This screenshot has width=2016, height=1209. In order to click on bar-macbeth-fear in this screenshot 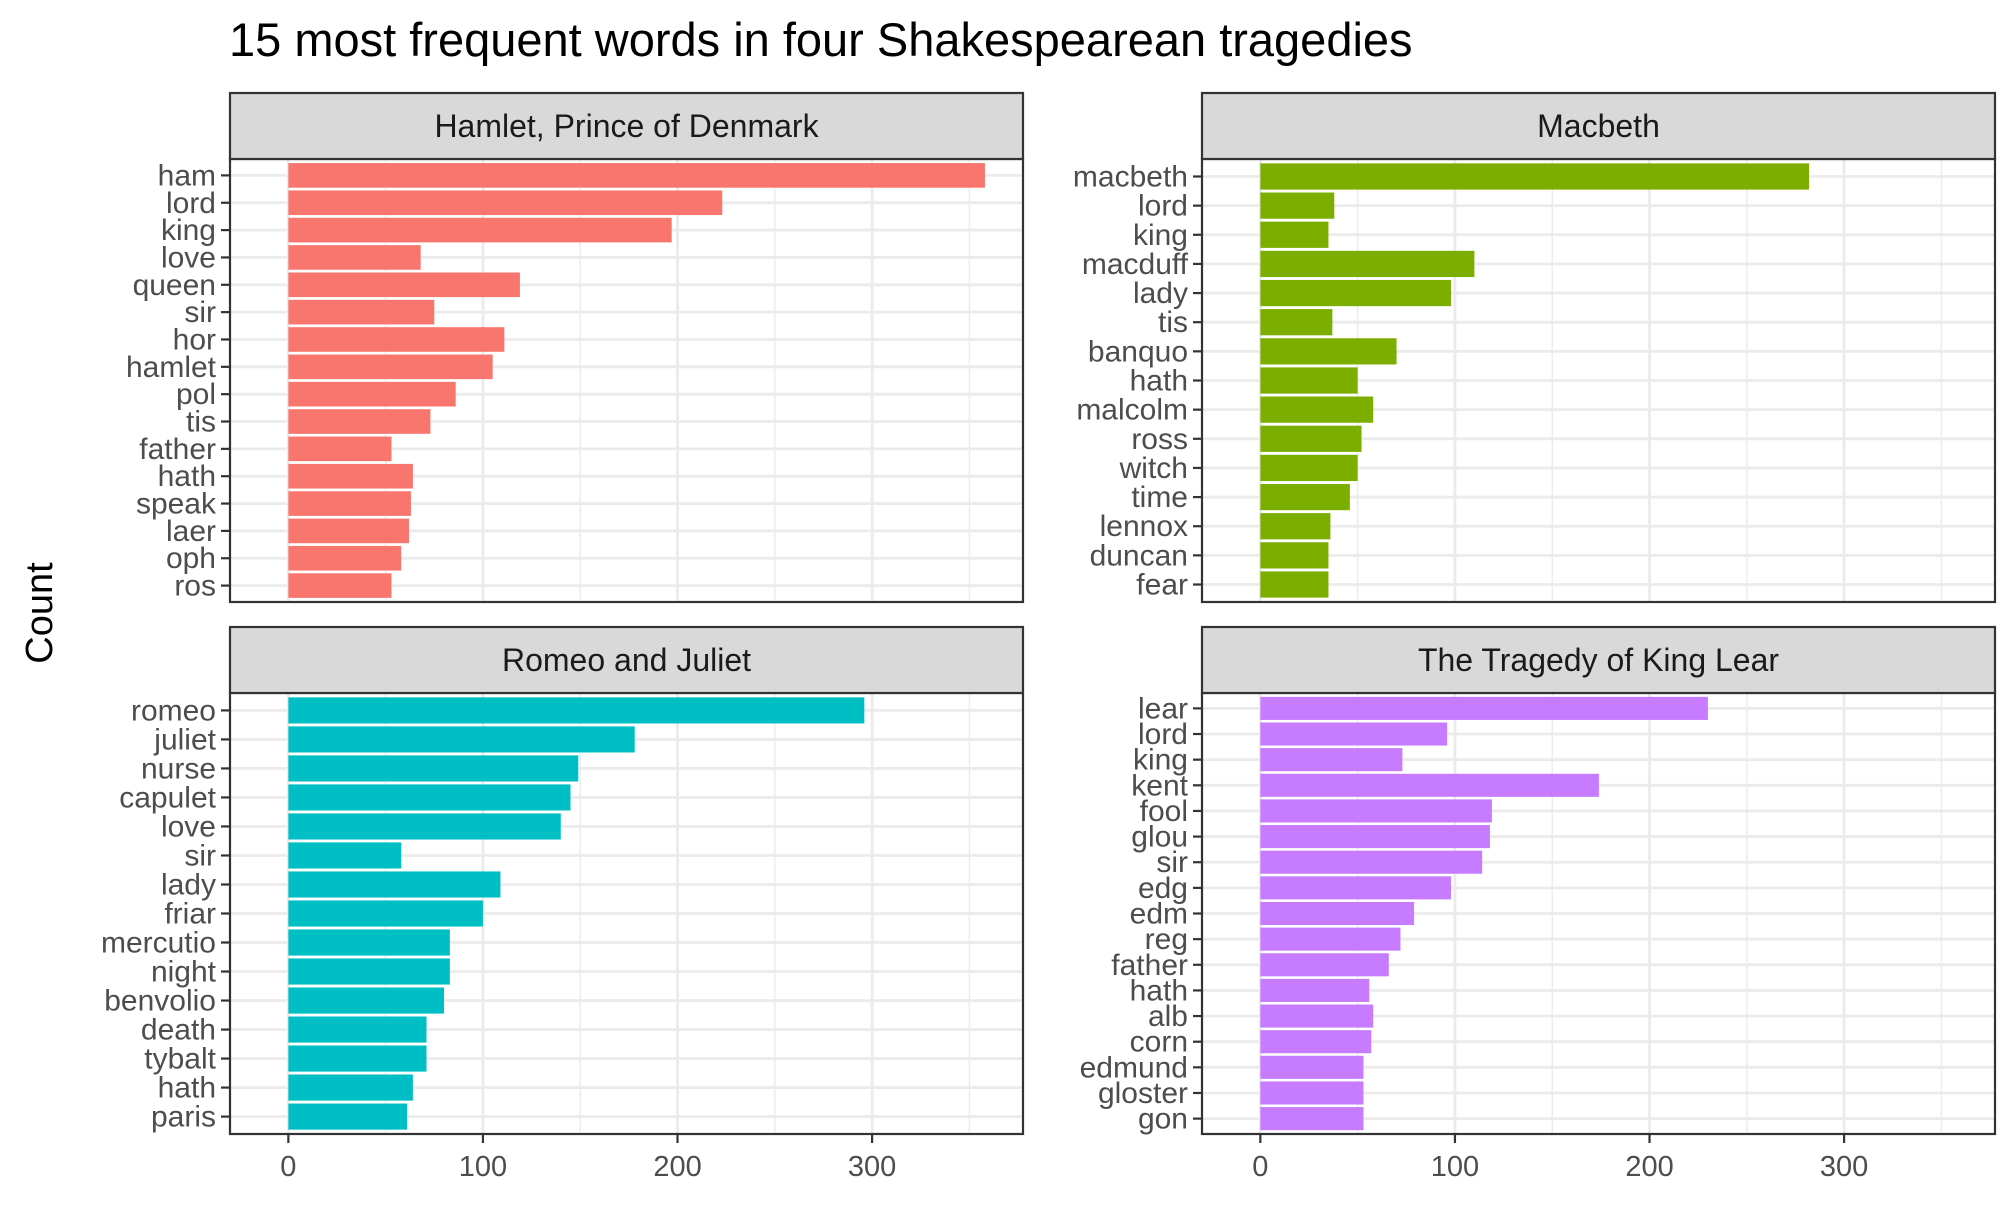, I will do `click(1294, 584)`.